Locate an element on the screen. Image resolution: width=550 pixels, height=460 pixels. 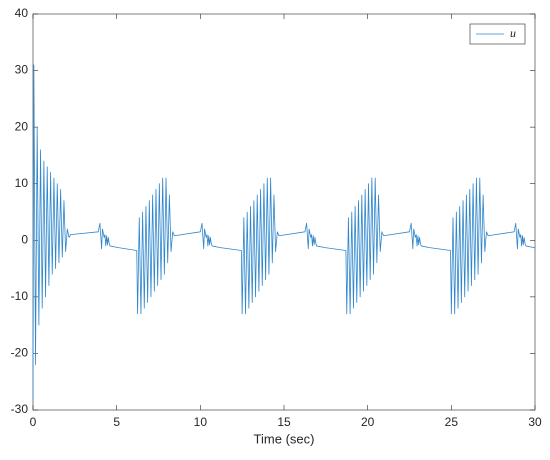
x-tick-label: 25 is located at coordinates (452, 422).